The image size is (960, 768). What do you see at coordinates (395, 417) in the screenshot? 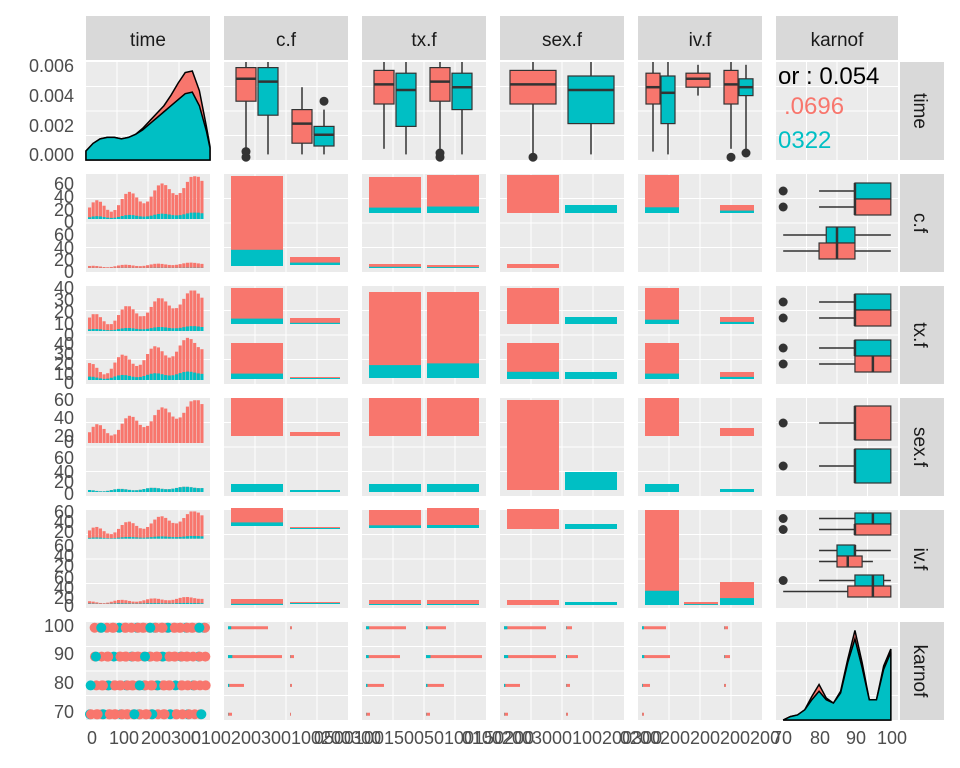
I see `bar-txf-sexf-0-red` at bounding box center [395, 417].